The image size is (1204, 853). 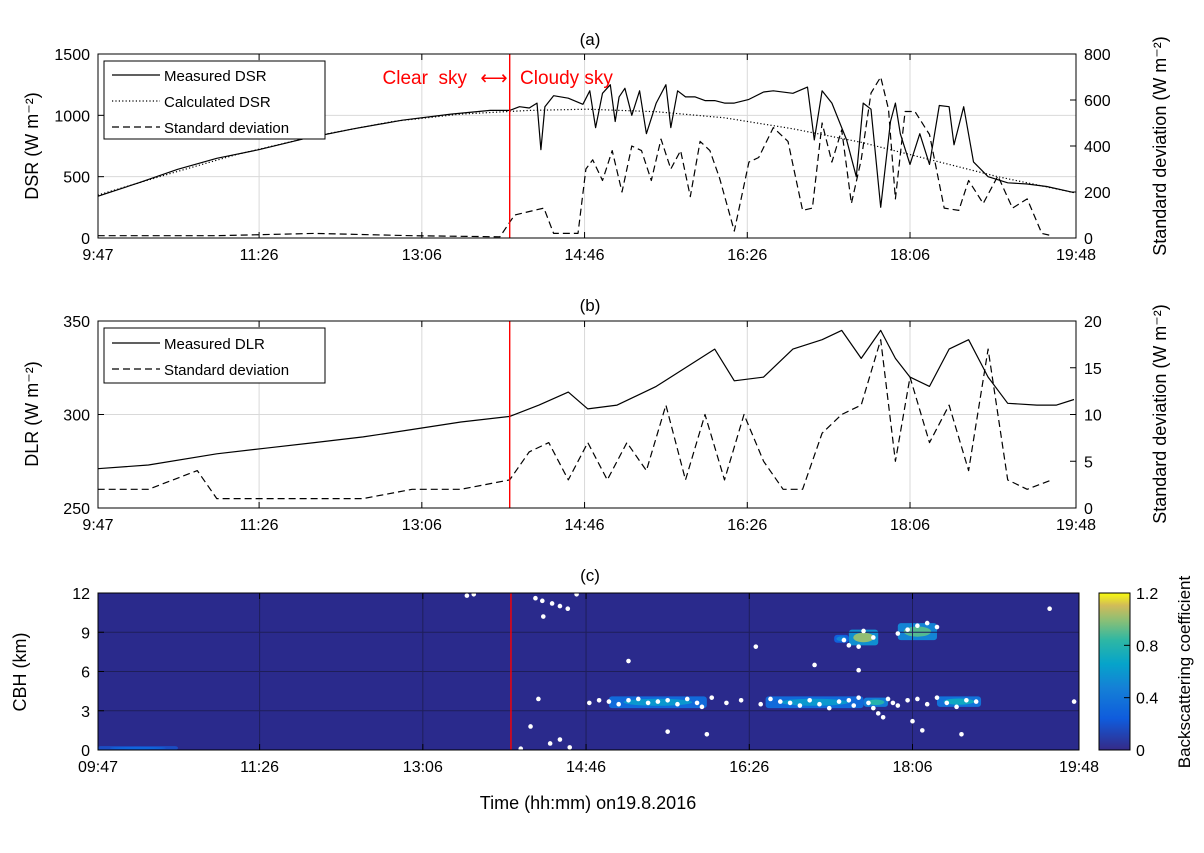 I want to click on x-tick-label: 13:06, so click(x=423, y=767).